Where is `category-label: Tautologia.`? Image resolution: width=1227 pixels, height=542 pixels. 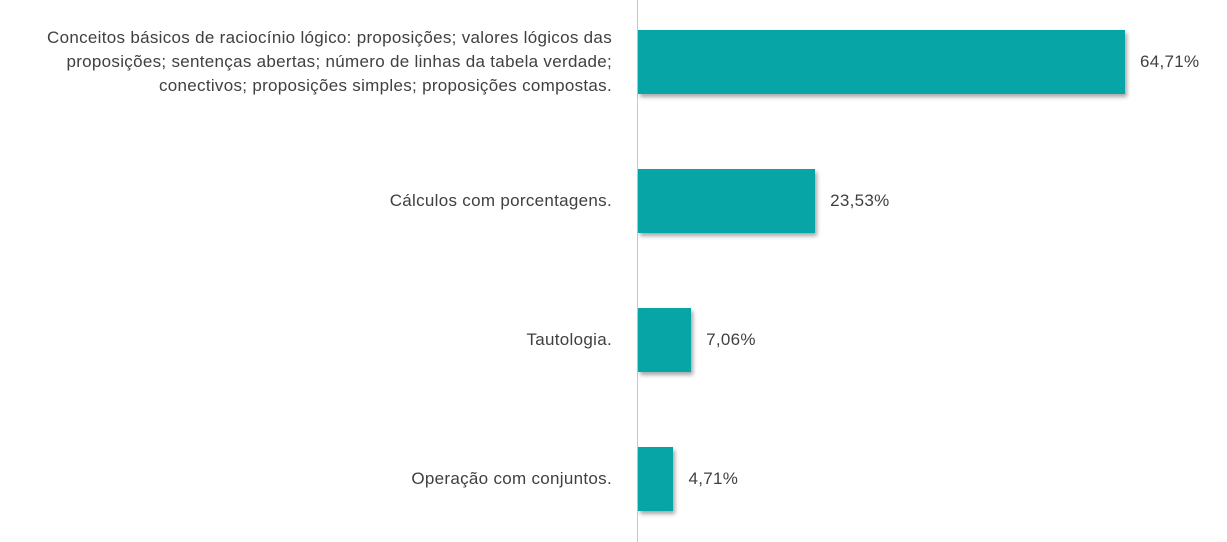
category-label: Tautologia. is located at coordinates (569, 339).